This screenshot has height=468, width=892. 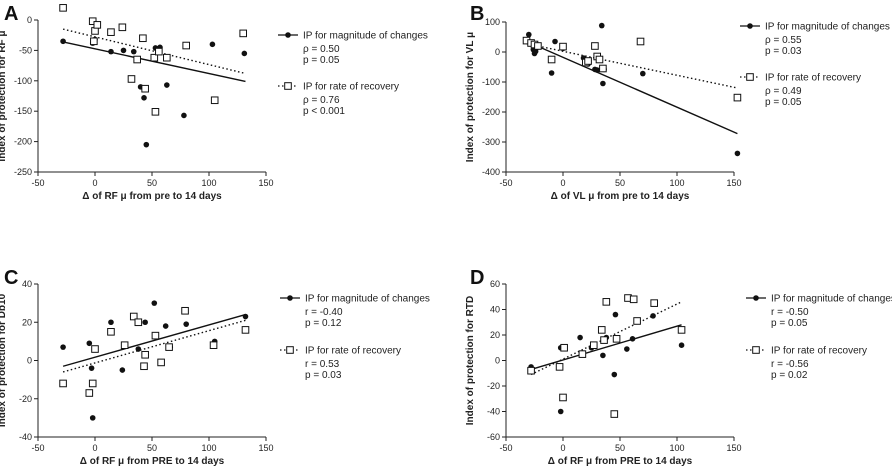 What do you see at coordinates (800, 90) in the screenshot?
I see `legend-entry-recovery: IP for rate of recovery ρ = 0.49p = 0.05` at bounding box center [800, 90].